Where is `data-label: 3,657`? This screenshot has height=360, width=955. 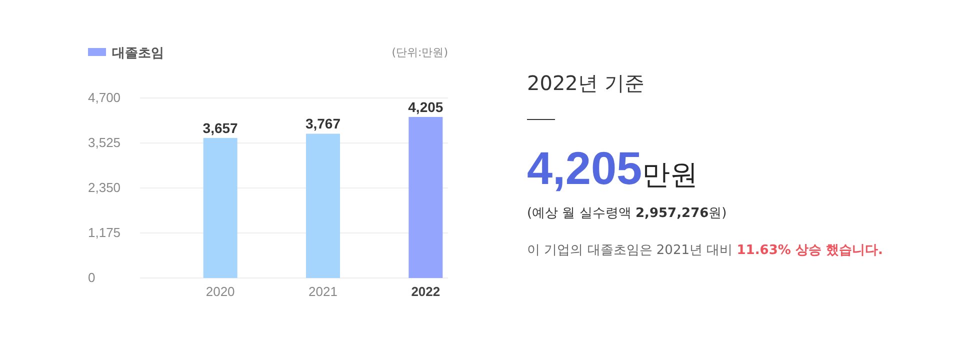
data-label: 3,657 is located at coordinates (220, 128).